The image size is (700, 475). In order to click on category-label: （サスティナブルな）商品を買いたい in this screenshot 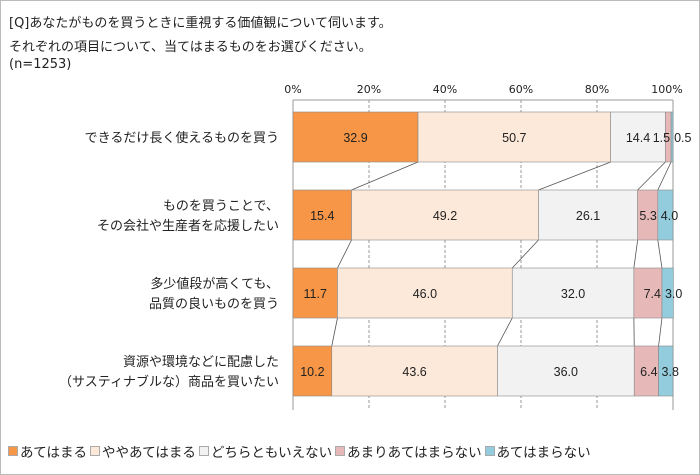, I will do `click(169, 382)`.